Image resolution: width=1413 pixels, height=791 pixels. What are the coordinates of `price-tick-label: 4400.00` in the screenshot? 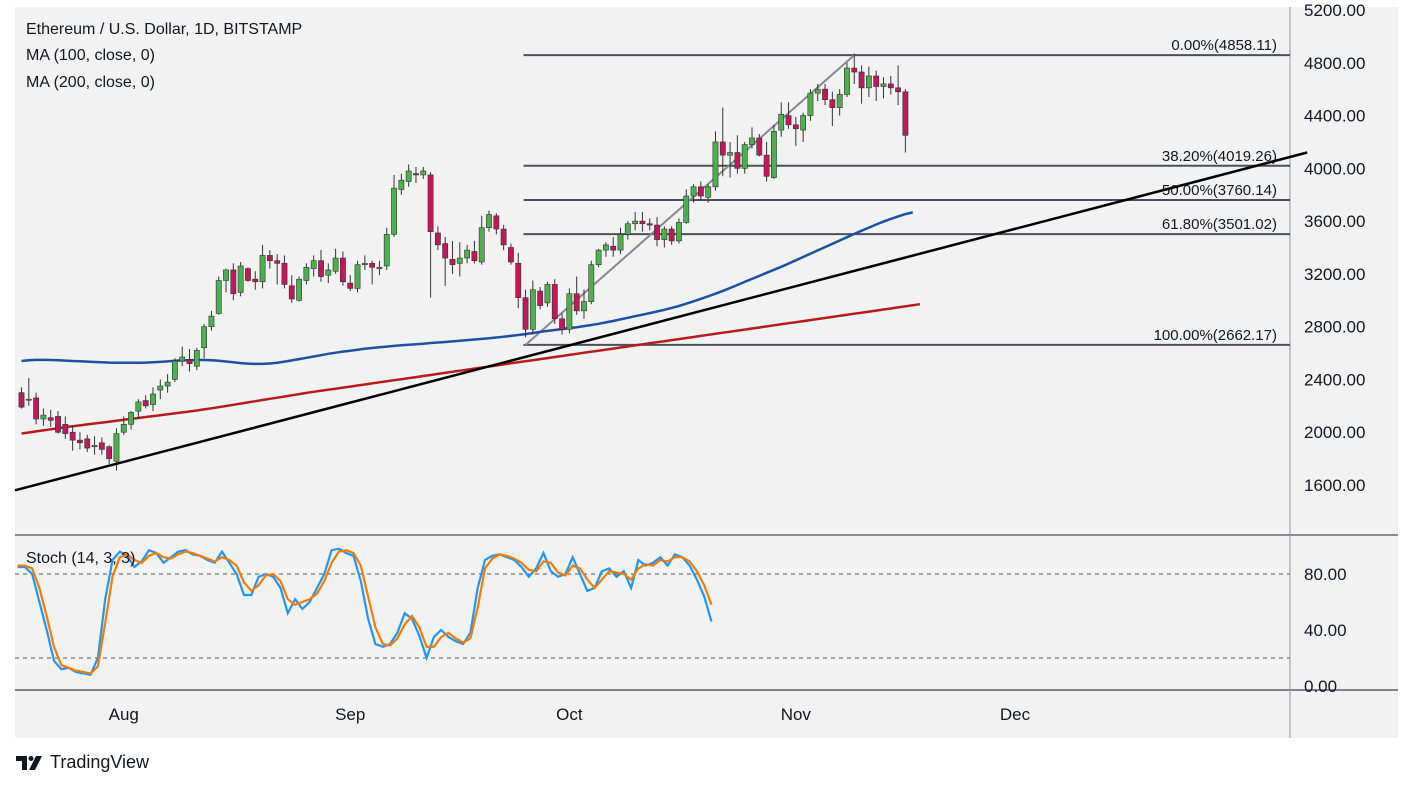 It's located at (1334, 116).